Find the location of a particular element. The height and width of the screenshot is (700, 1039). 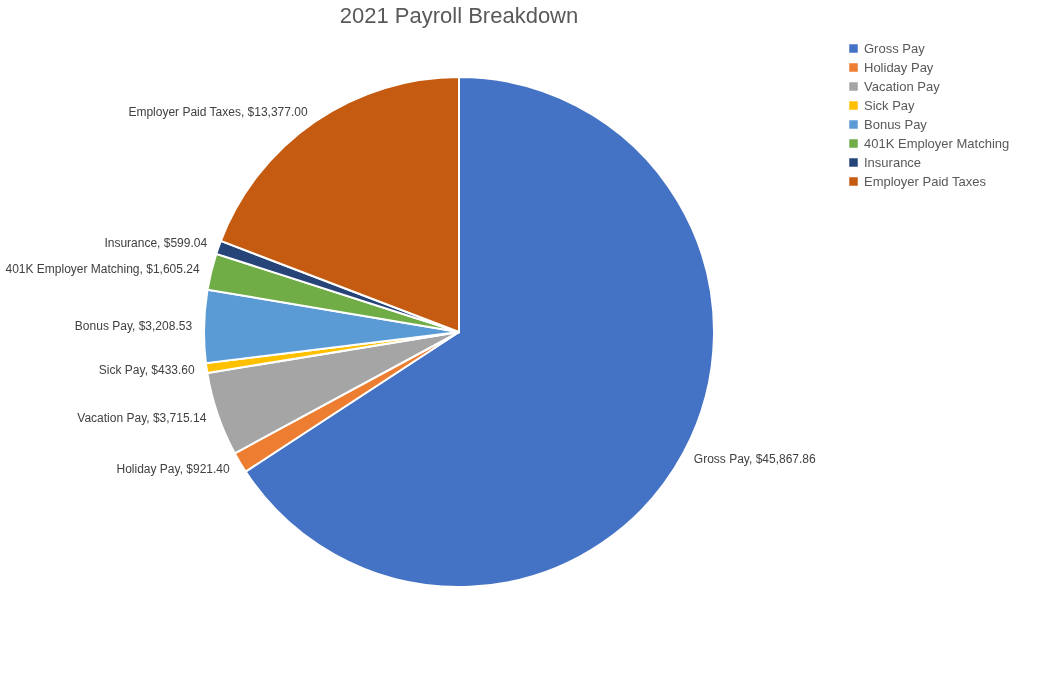

data-label: Employer Paid Taxes, $13,377.00 is located at coordinates (218, 112).